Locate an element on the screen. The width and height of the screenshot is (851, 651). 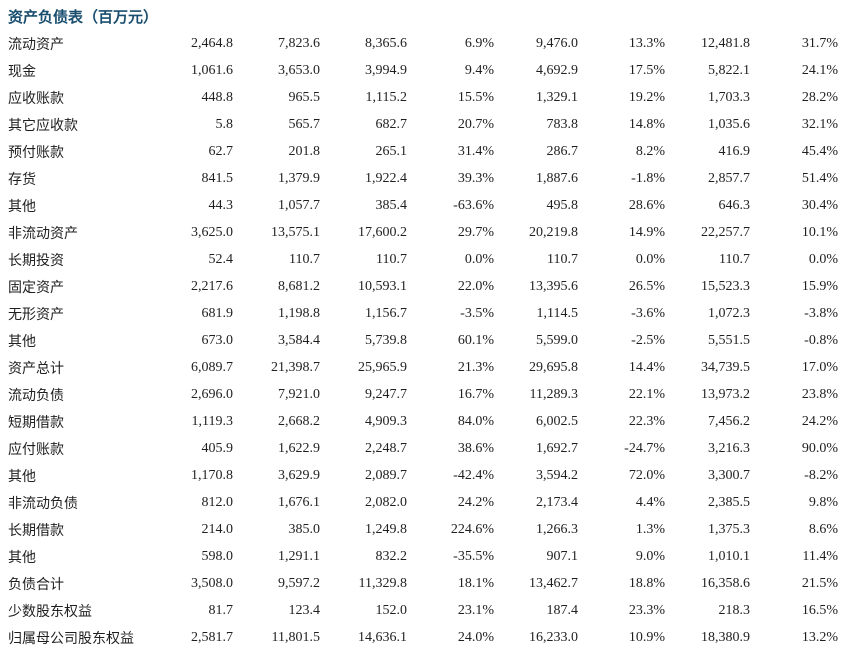
row-label: 归属母公司股东权益 is located at coordinates (71, 639).